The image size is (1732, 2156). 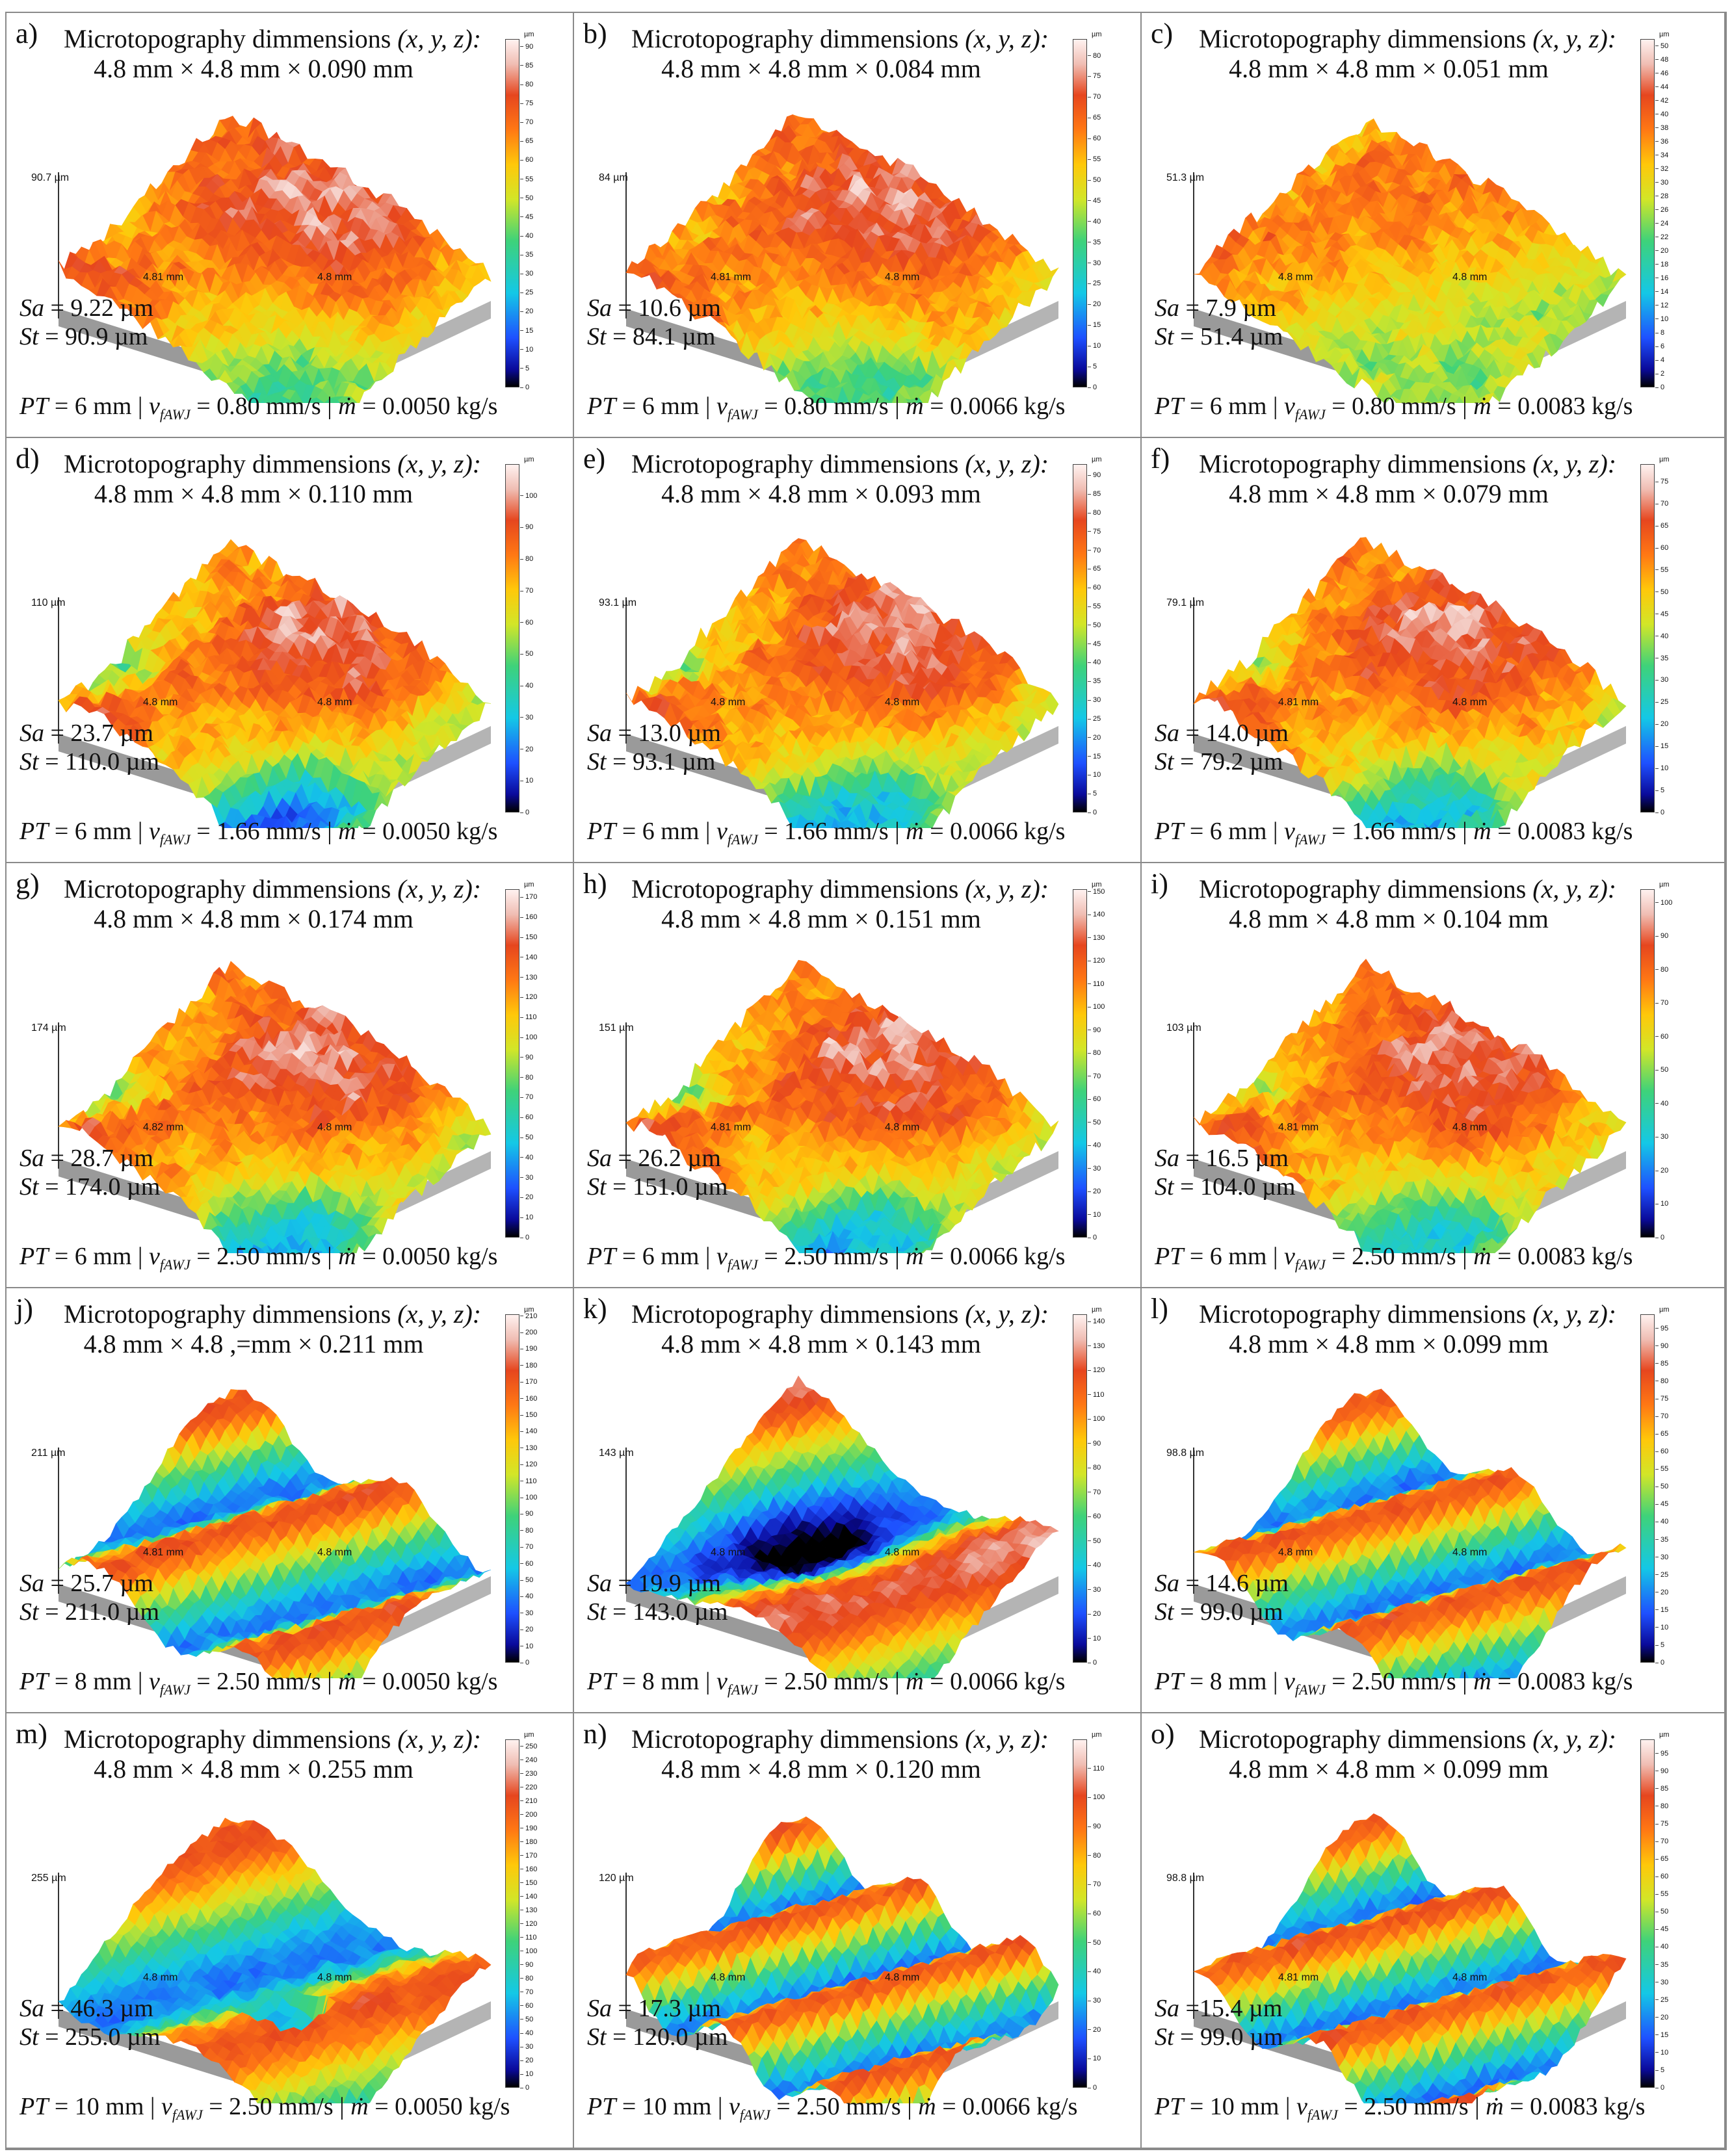 I want to click on color-scale-tick: 4, so click(x=1659, y=360).